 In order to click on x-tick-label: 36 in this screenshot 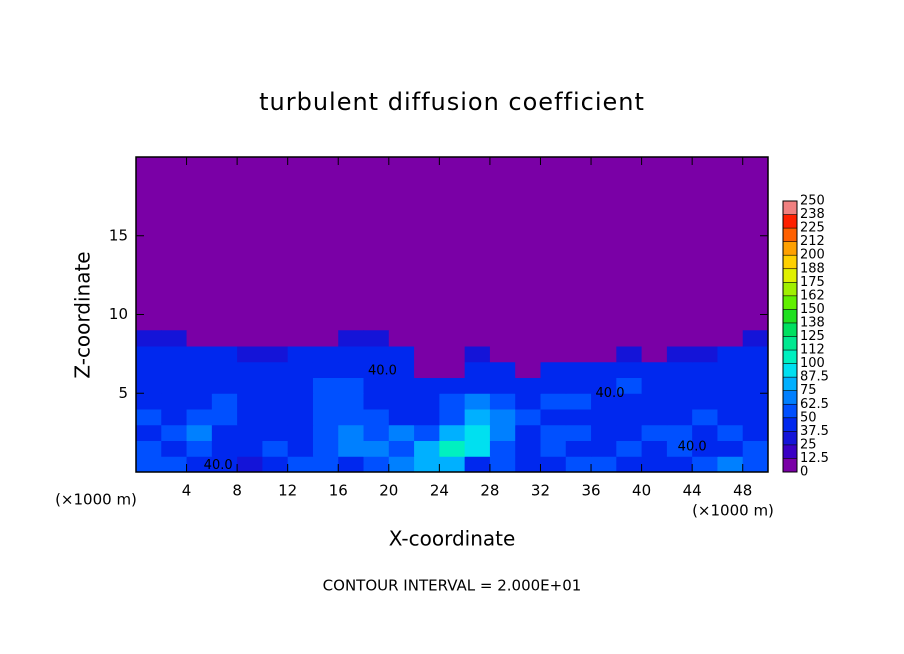, I will do `click(590, 491)`.